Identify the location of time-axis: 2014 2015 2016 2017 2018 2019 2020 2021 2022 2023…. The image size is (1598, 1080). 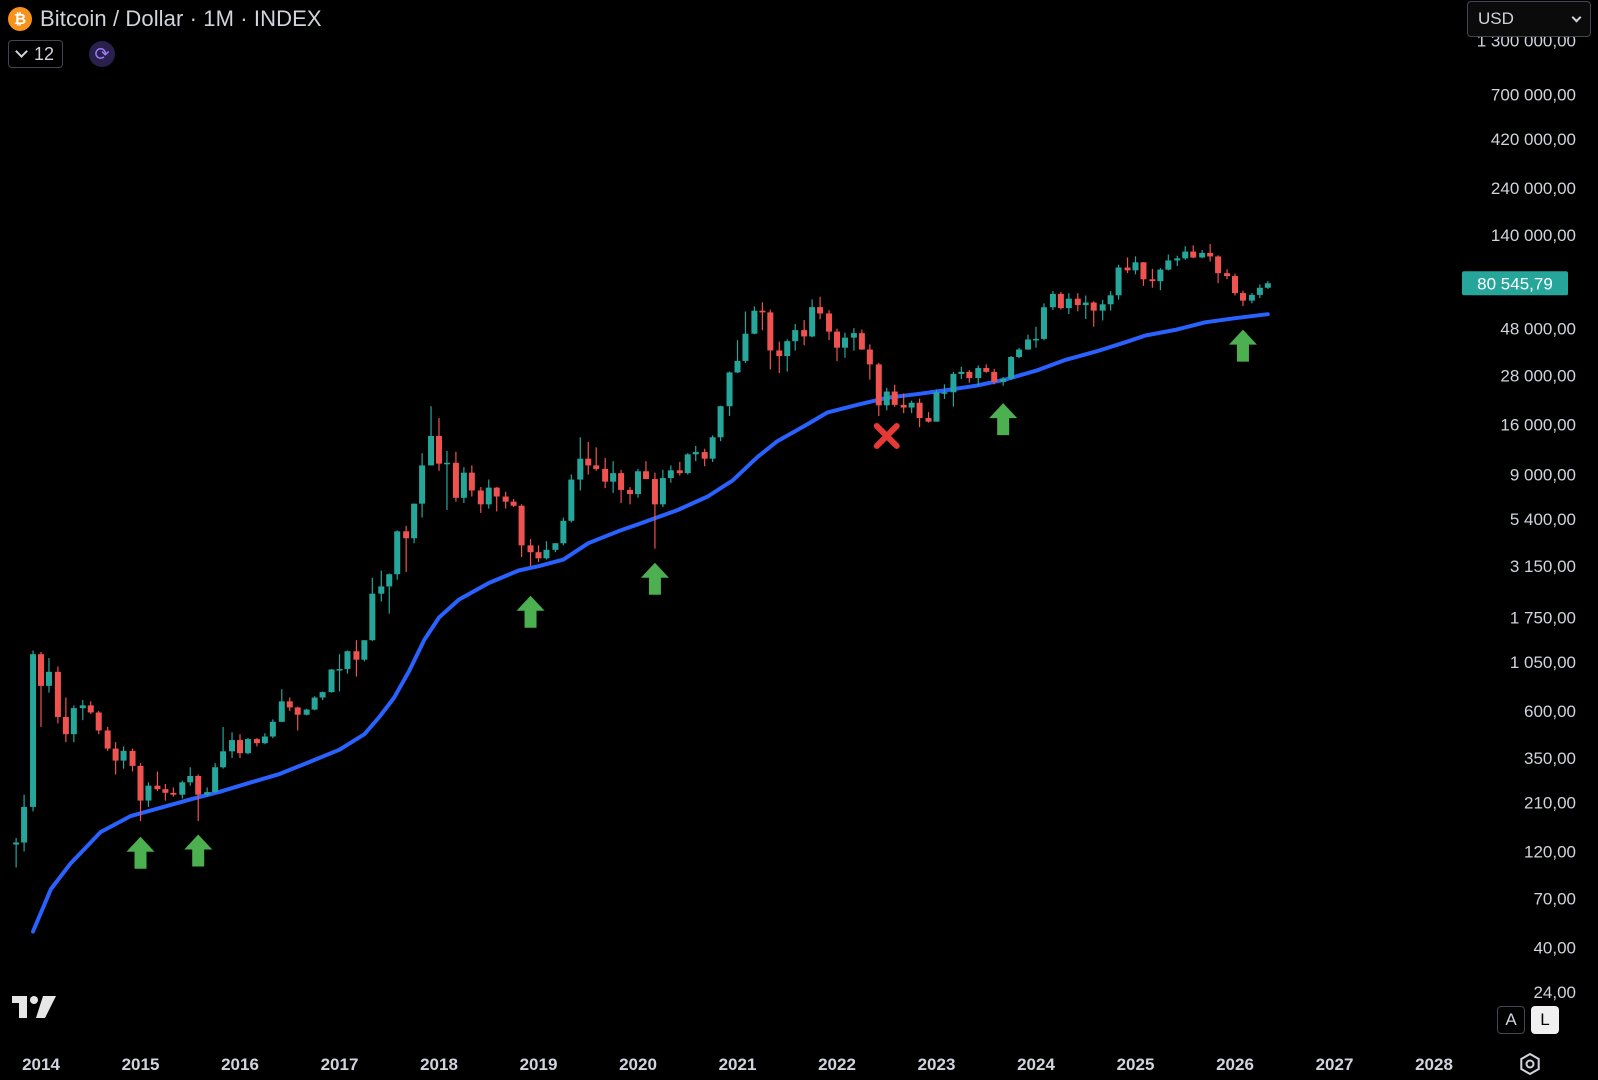
(737, 1064).